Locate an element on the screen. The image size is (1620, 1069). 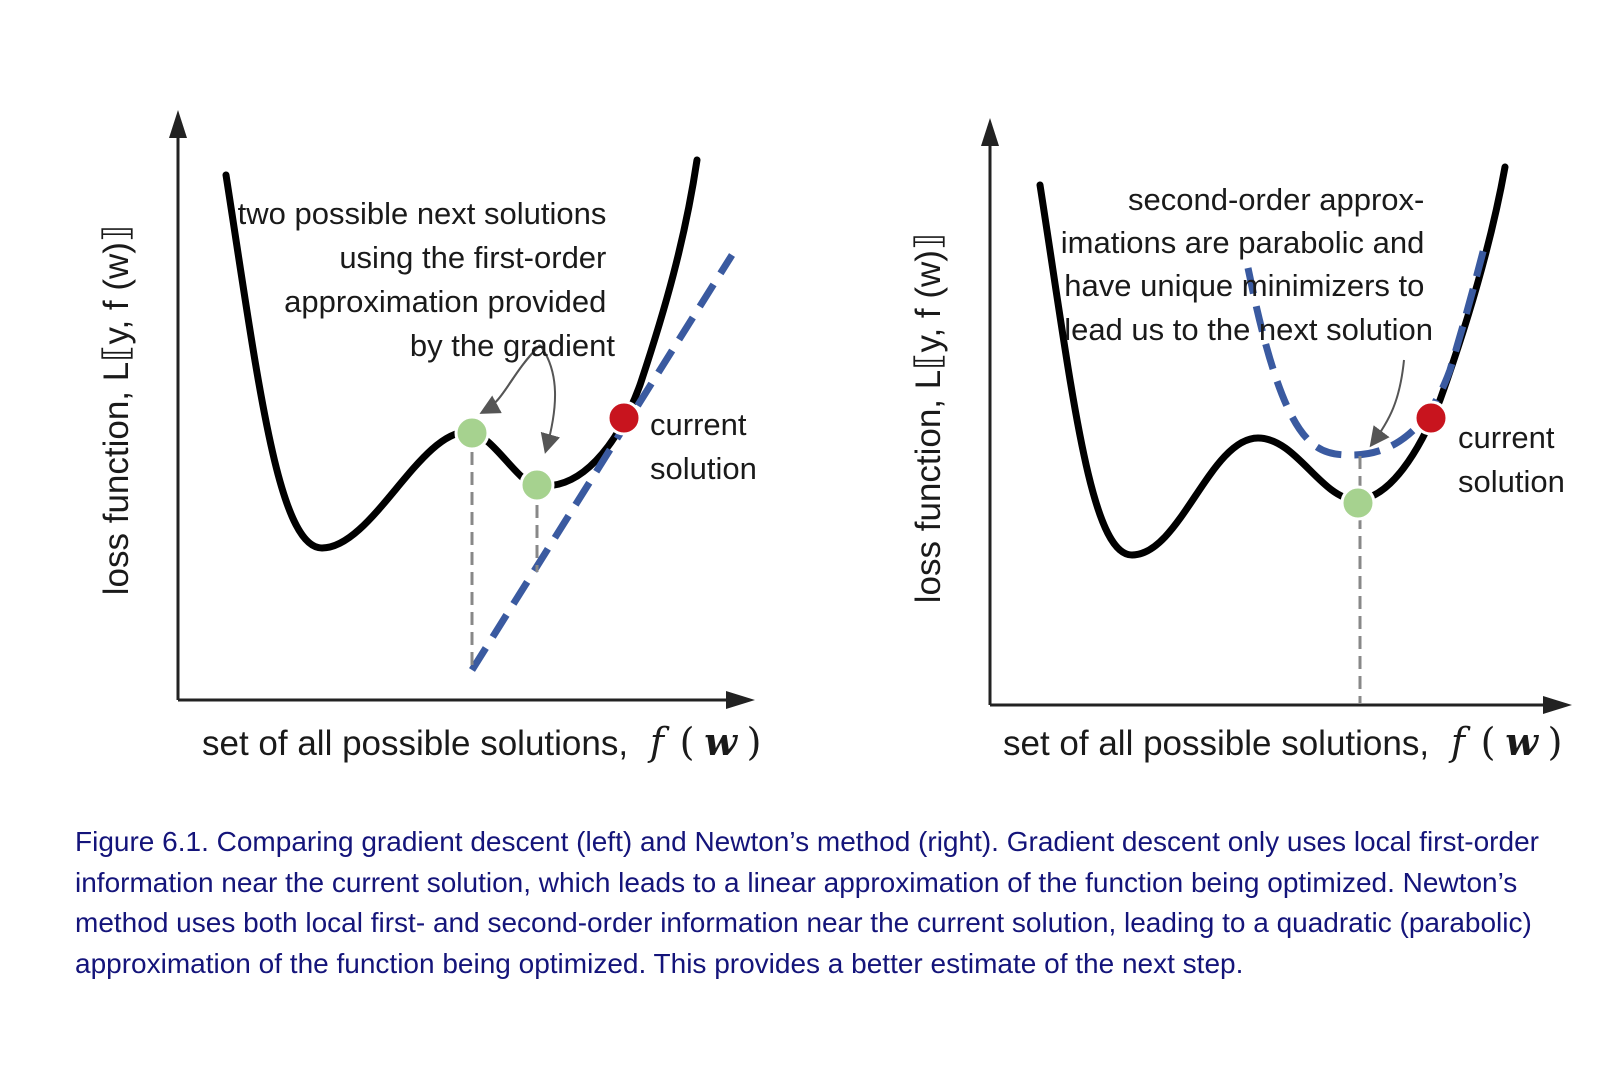
left-x-axis-text: set of all possible solutions, is located at coordinates (415, 743).